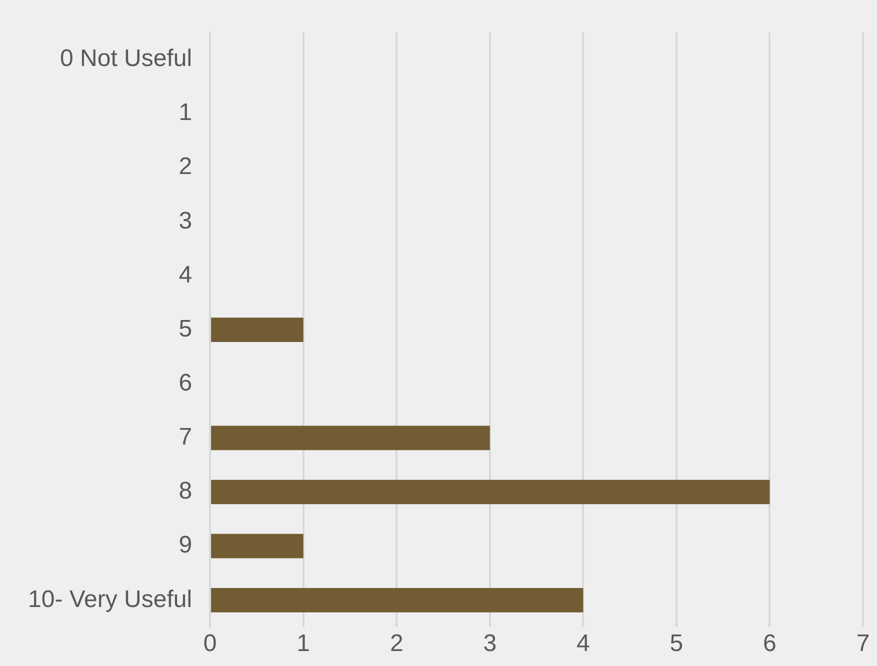  Describe the element at coordinates (863, 644) in the screenshot. I see `x-tick-label: 7` at that location.